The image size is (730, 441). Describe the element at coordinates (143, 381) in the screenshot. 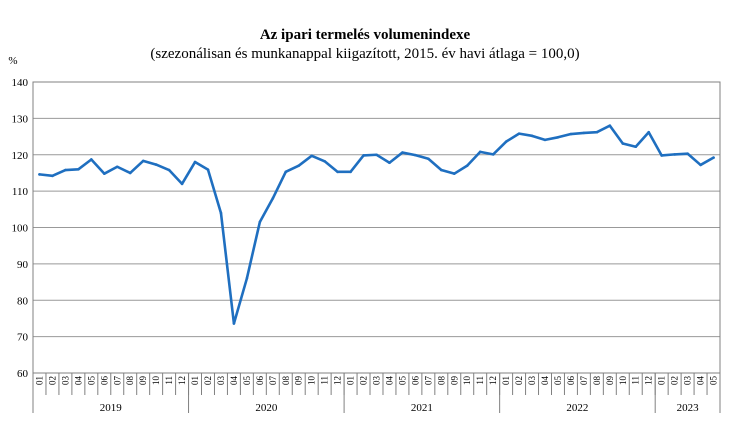

I see `x-tick-label-2019-09: 09` at that location.